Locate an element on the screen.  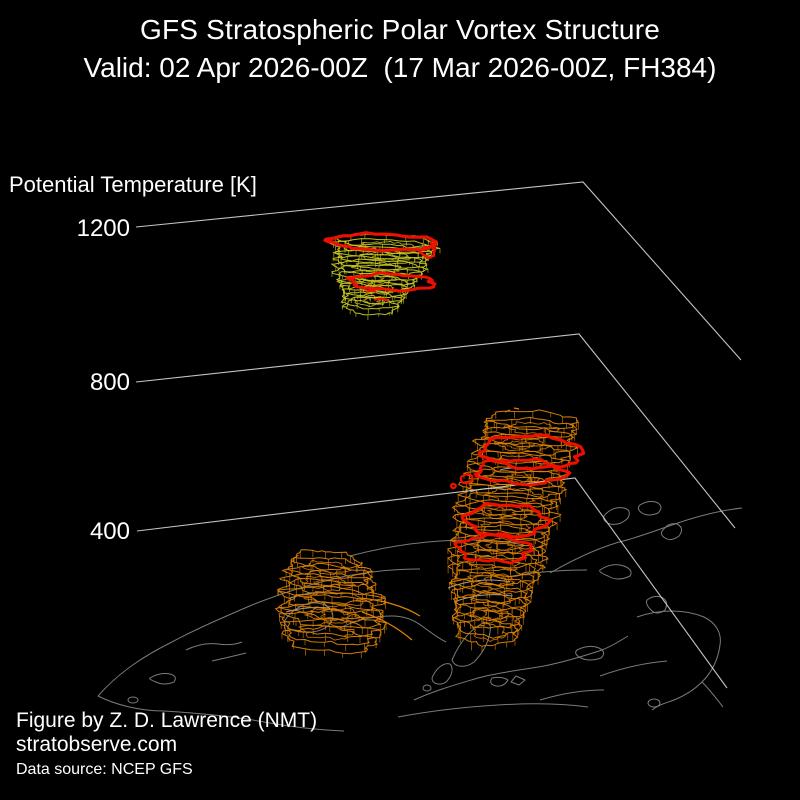
z-axis-label: Potential Temperature [K] is located at coordinates (133, 184).